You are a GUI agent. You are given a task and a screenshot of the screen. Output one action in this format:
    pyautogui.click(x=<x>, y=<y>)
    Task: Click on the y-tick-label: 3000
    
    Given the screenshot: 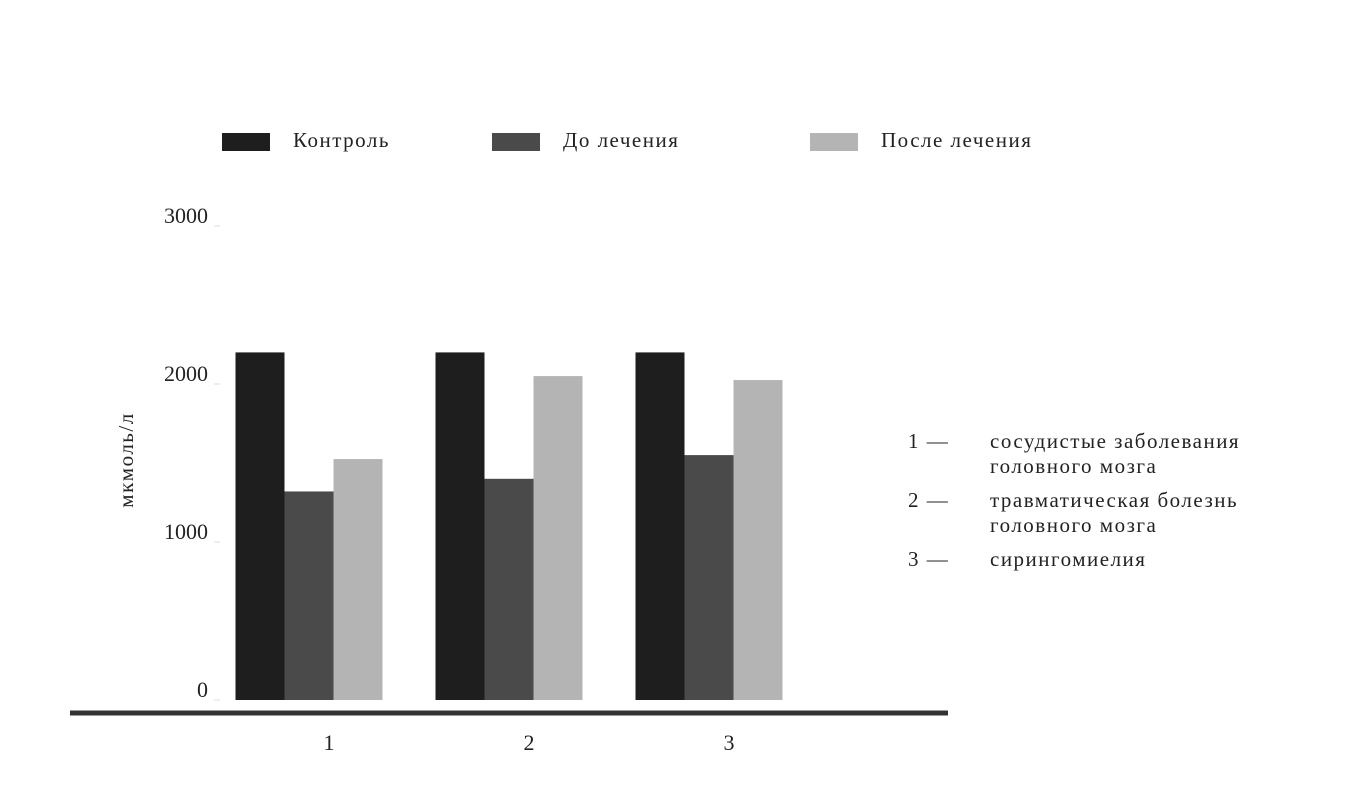 What is the action you would take?
    pyautogui.click(x=186, y=215)
    